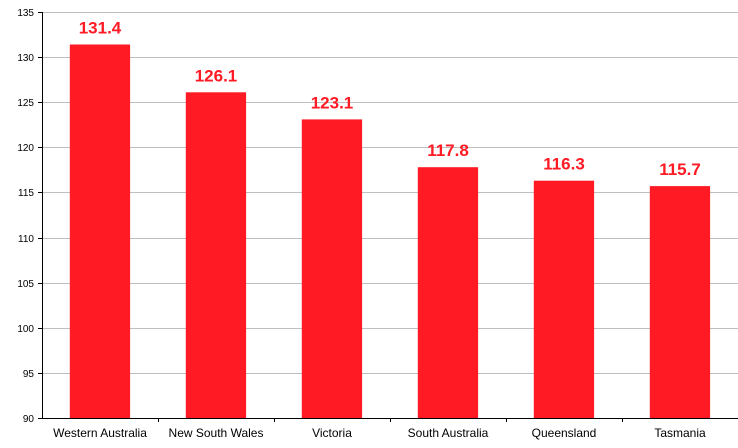  I want to click on x-label-south-australia: South Australia, so click(448, 433).